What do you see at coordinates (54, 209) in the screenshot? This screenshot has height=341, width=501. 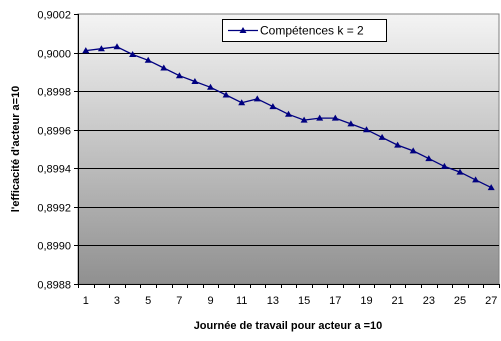 I see `y-tick-label: 0,8992` at bounding box center [54, 209].